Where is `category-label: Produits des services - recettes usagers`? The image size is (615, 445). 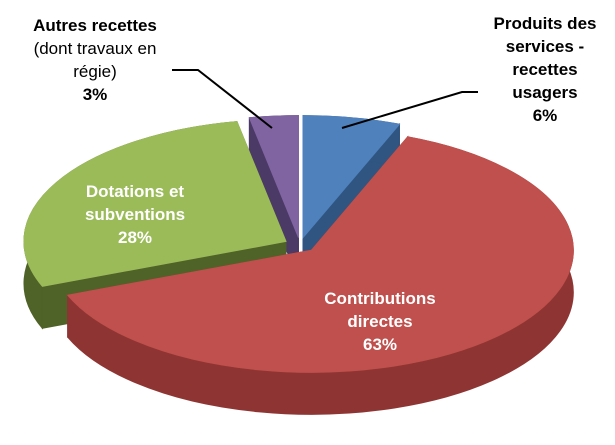
category-label: Produits des services - recettes usagers is located at coordinates (545, 58).